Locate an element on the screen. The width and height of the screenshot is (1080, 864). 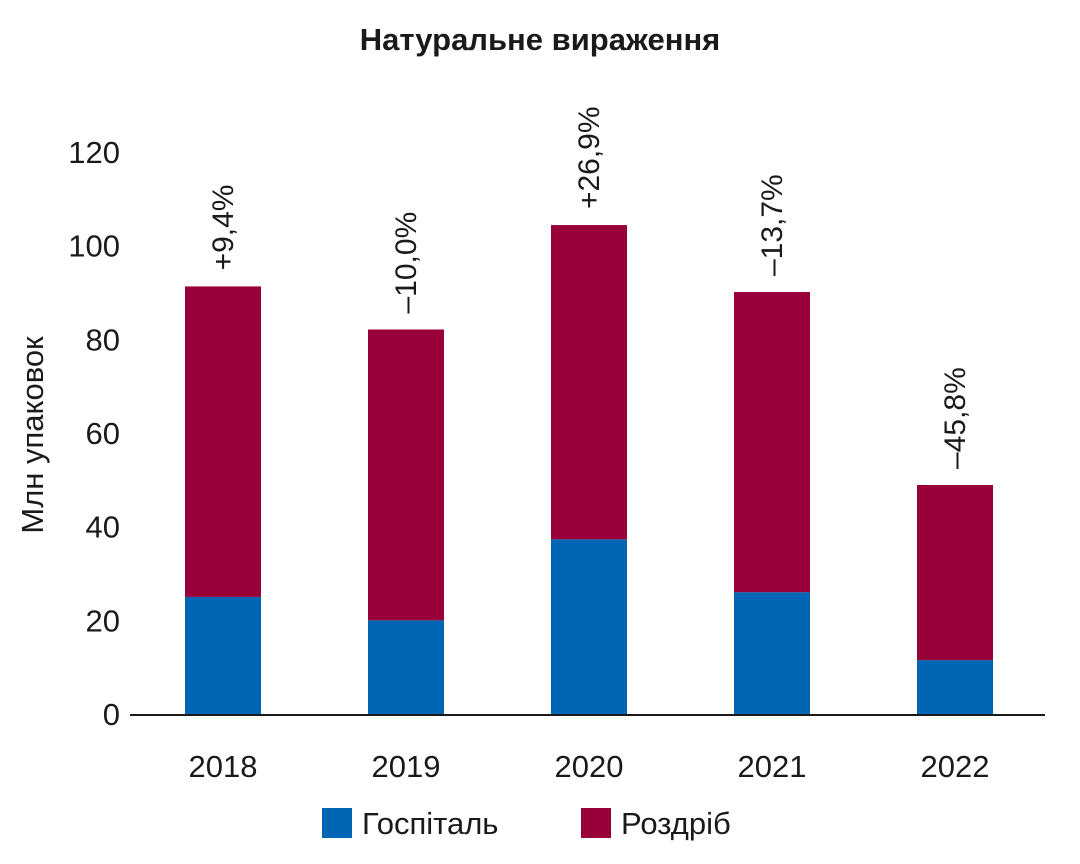
y-tick-label: 20 is located at coordinates (103, 620).